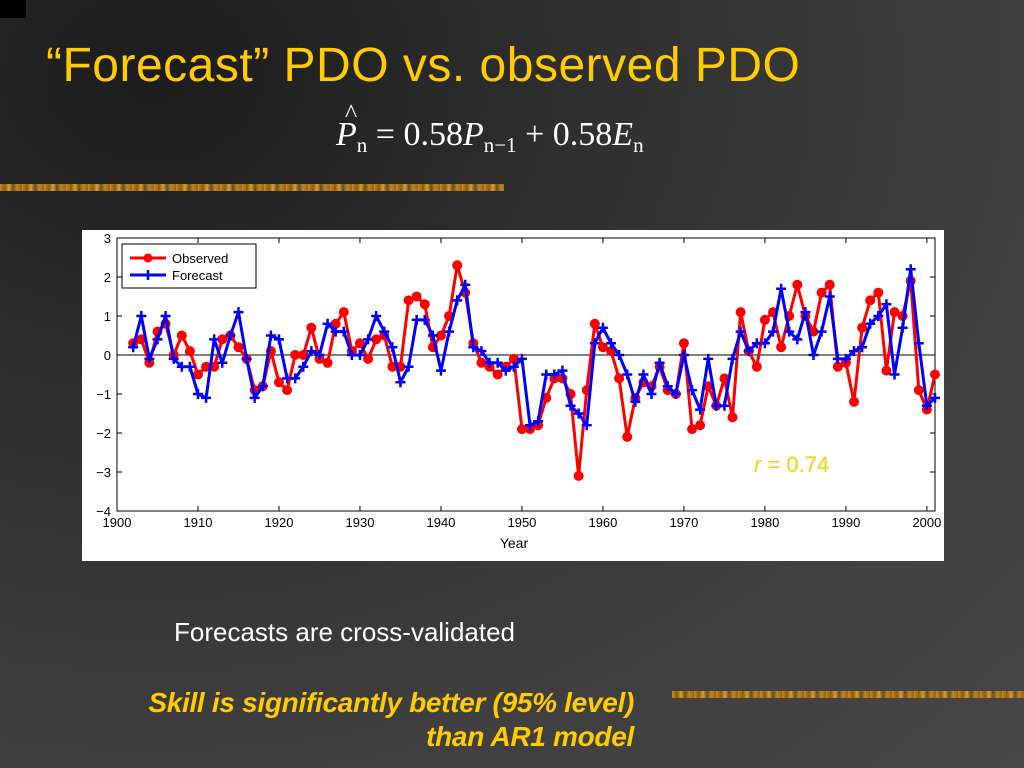 The width and height of the screenshot is (1024, 768). I want to click on x-tick-label: 1990, so click(845, 522).